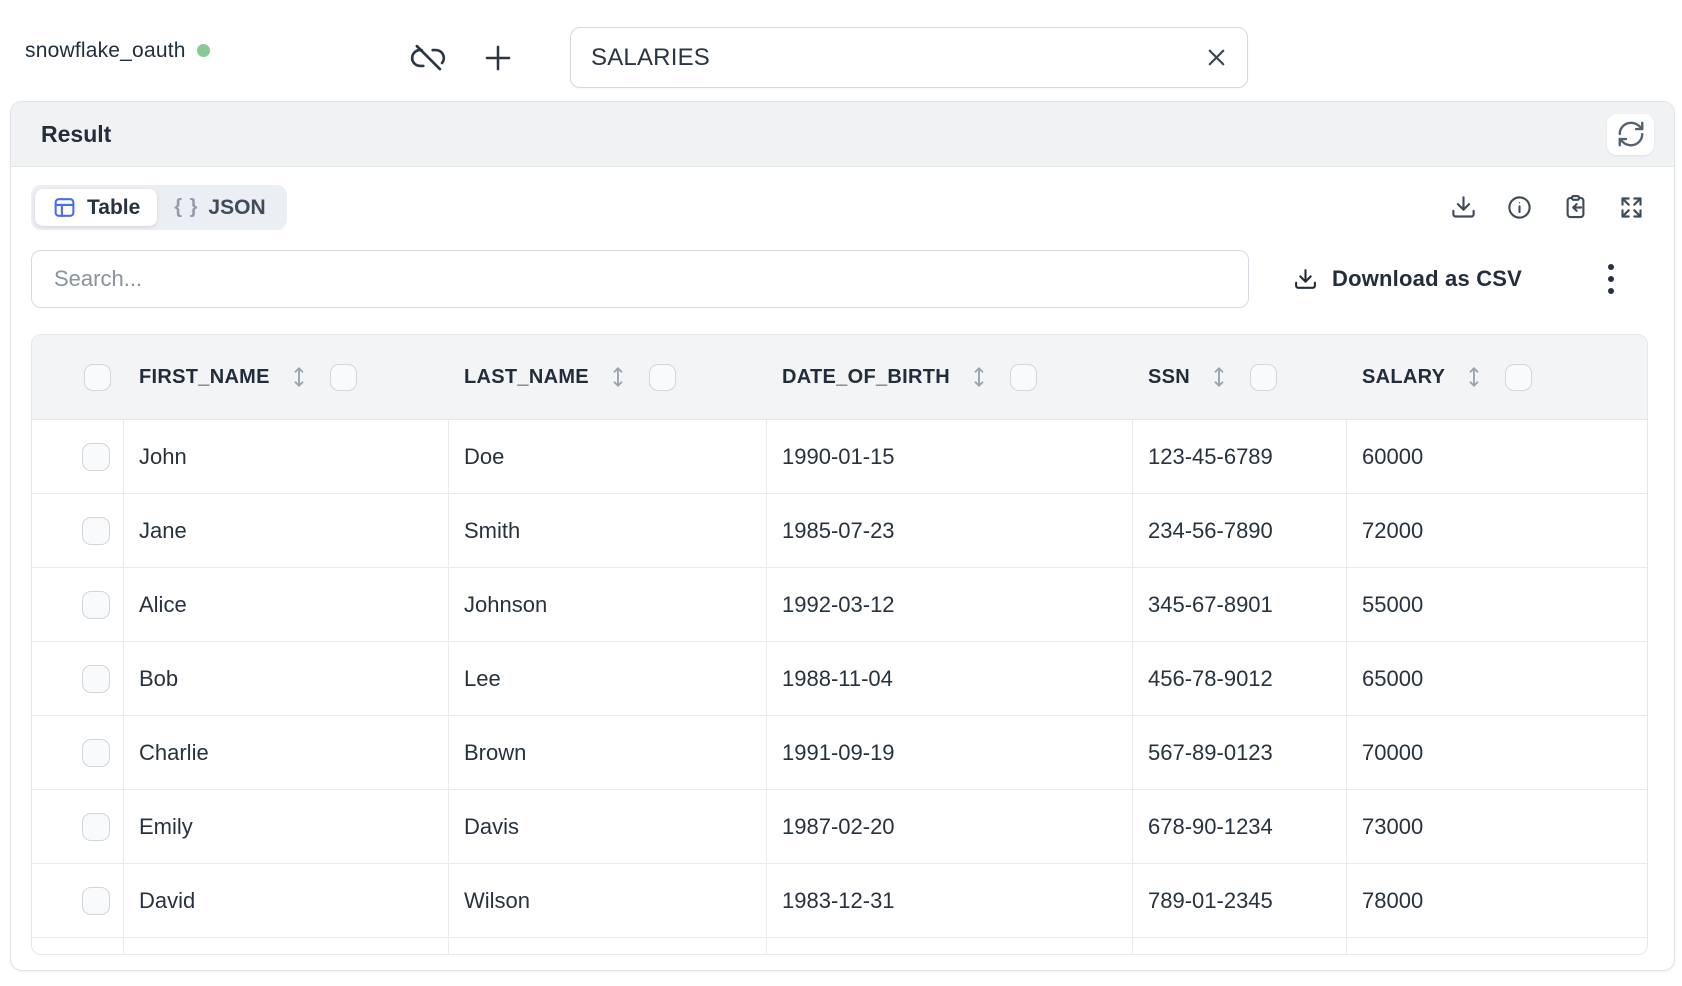  Describe the element at coordinates (237, 207) in the screenshot. I see `tab-json-label: JSON` at that location.